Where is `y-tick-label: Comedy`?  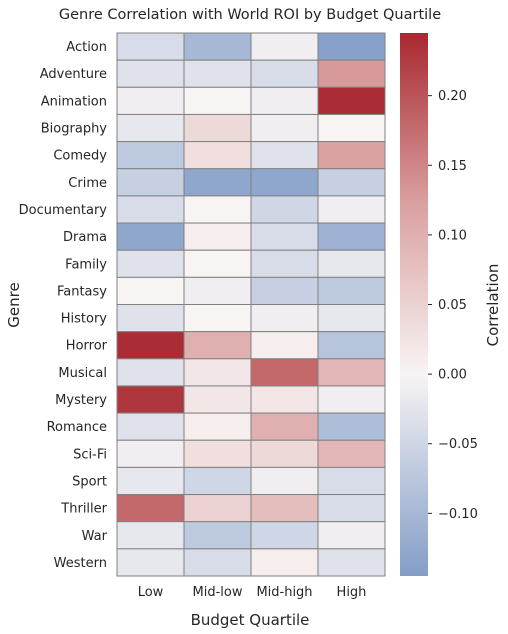
y-tick-label: Comedy is located at coordinates (80, 156).